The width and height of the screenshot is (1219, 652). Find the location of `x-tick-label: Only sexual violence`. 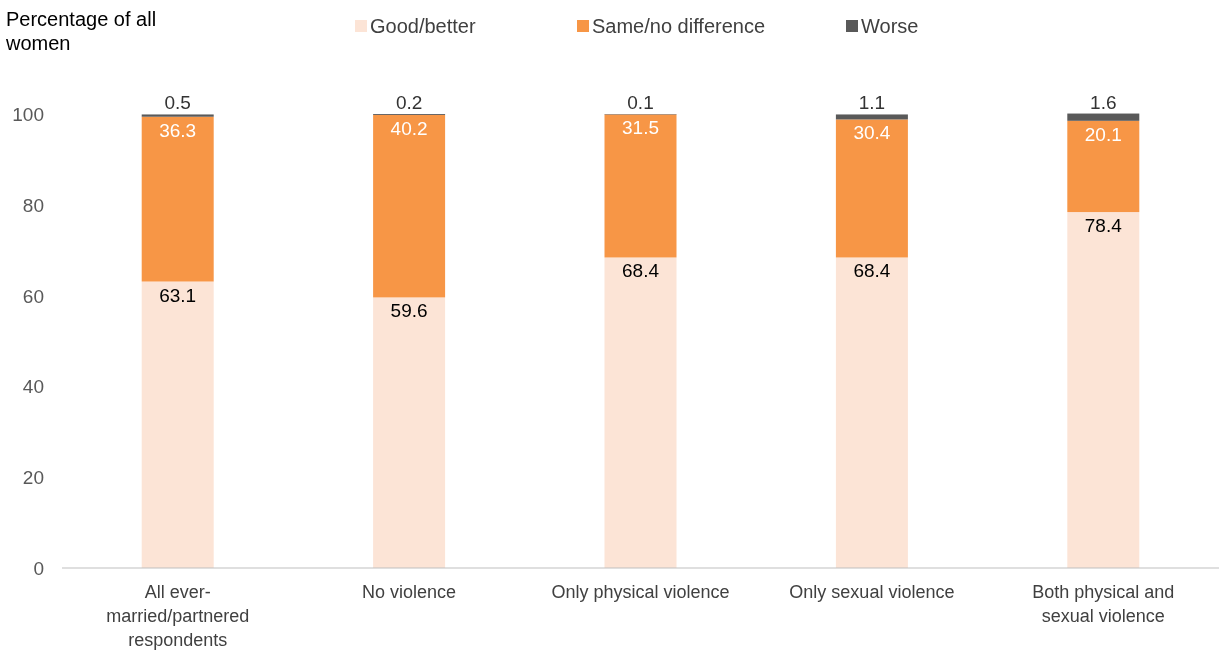

x-tick-label: Only sexual violence is located at coordinates (872, 592).